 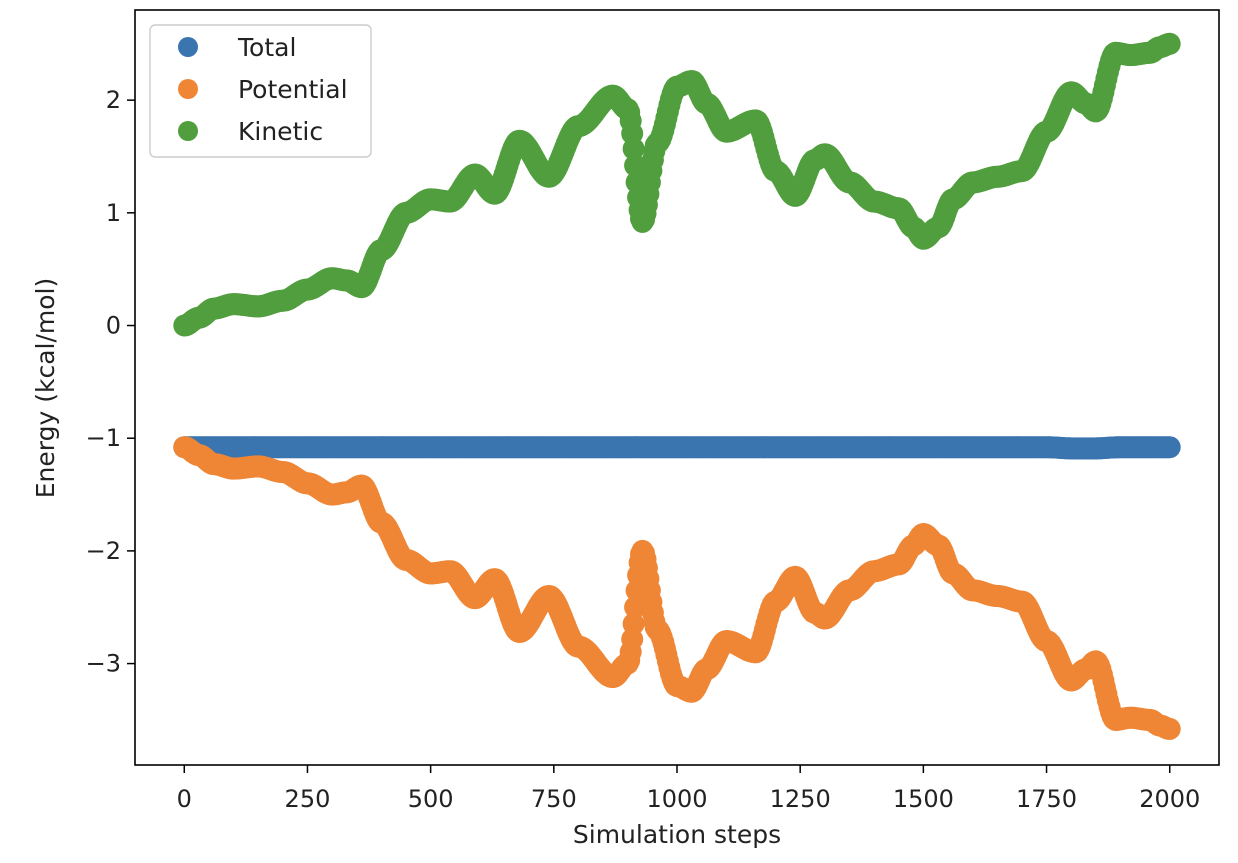 I want to click on x-tick-label: 0, so click(x=184, y=799).